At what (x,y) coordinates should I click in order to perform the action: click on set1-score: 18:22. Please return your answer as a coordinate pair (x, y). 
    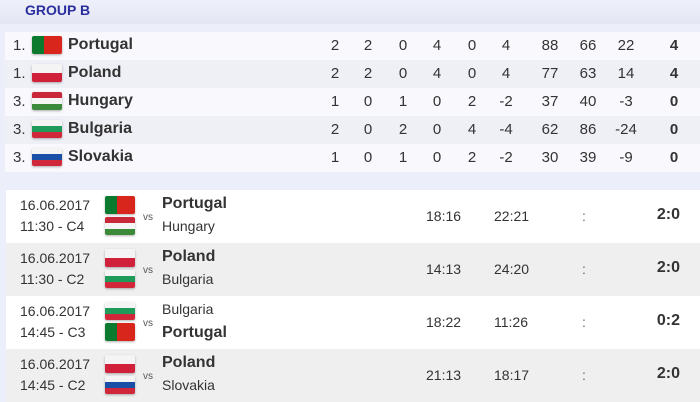
    Looking at the image, I should click on (444, 322).